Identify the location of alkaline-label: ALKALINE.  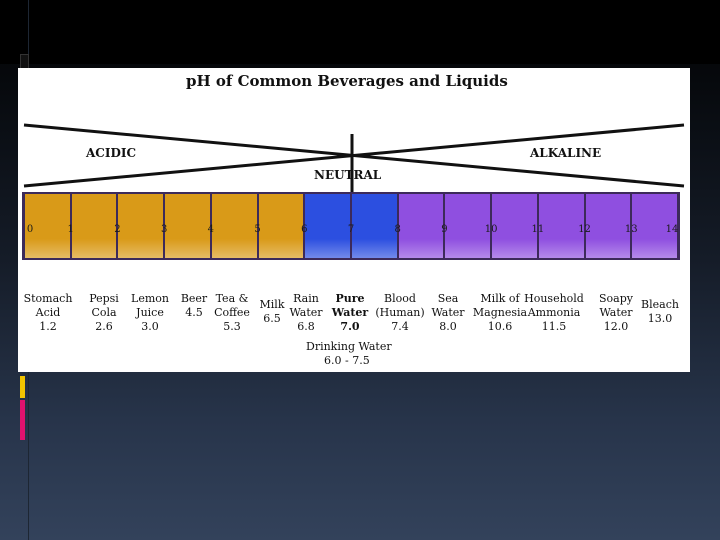
(566, 153).